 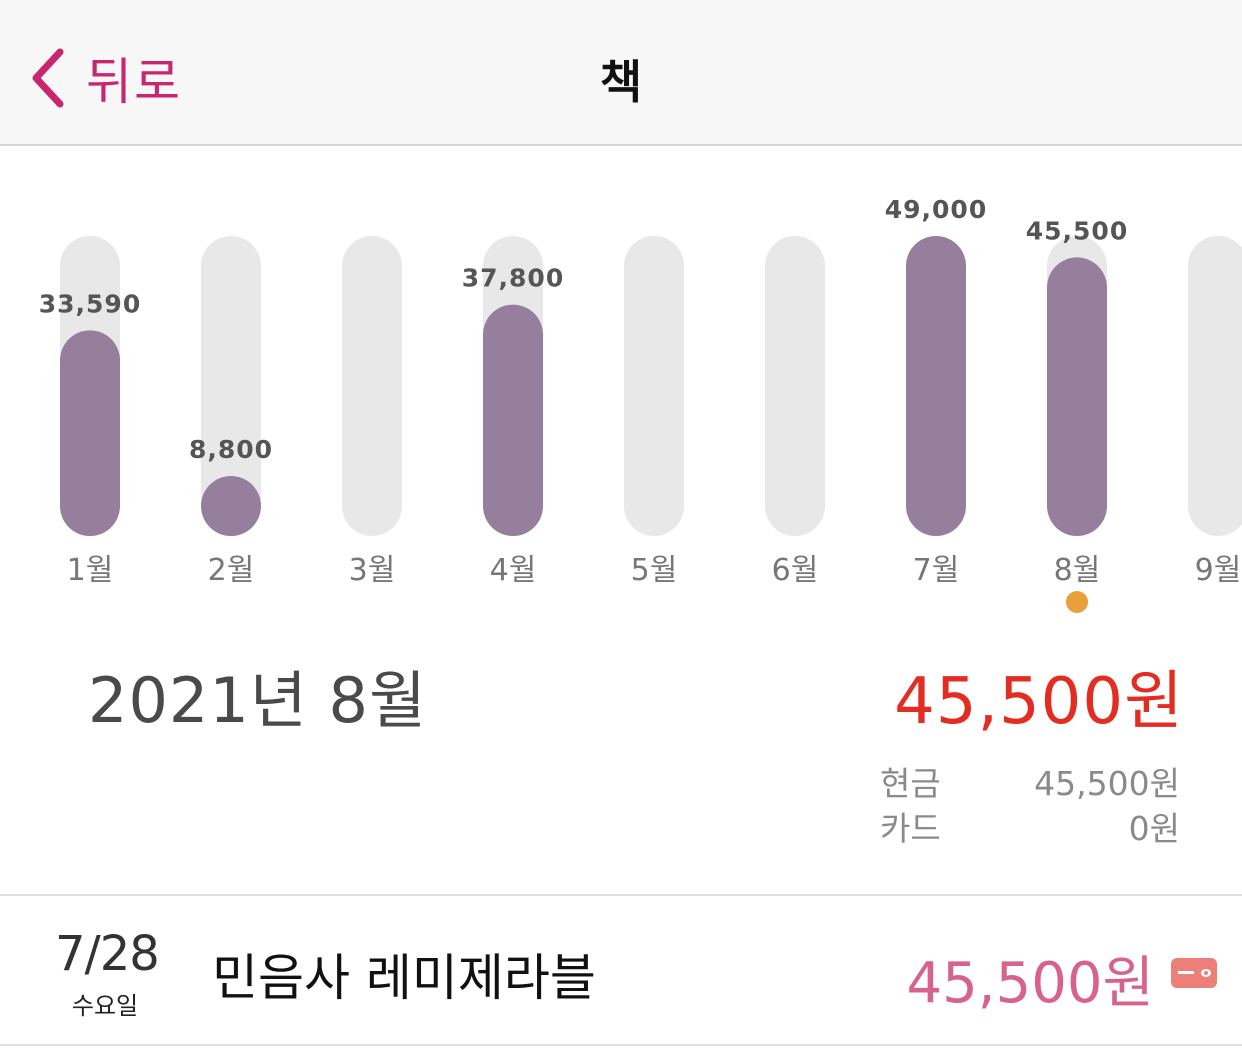 What do you see at coordinates (231, 570) in the screenshot?
I see `x-tick-label: 2월` at bounding box center [231, 570].